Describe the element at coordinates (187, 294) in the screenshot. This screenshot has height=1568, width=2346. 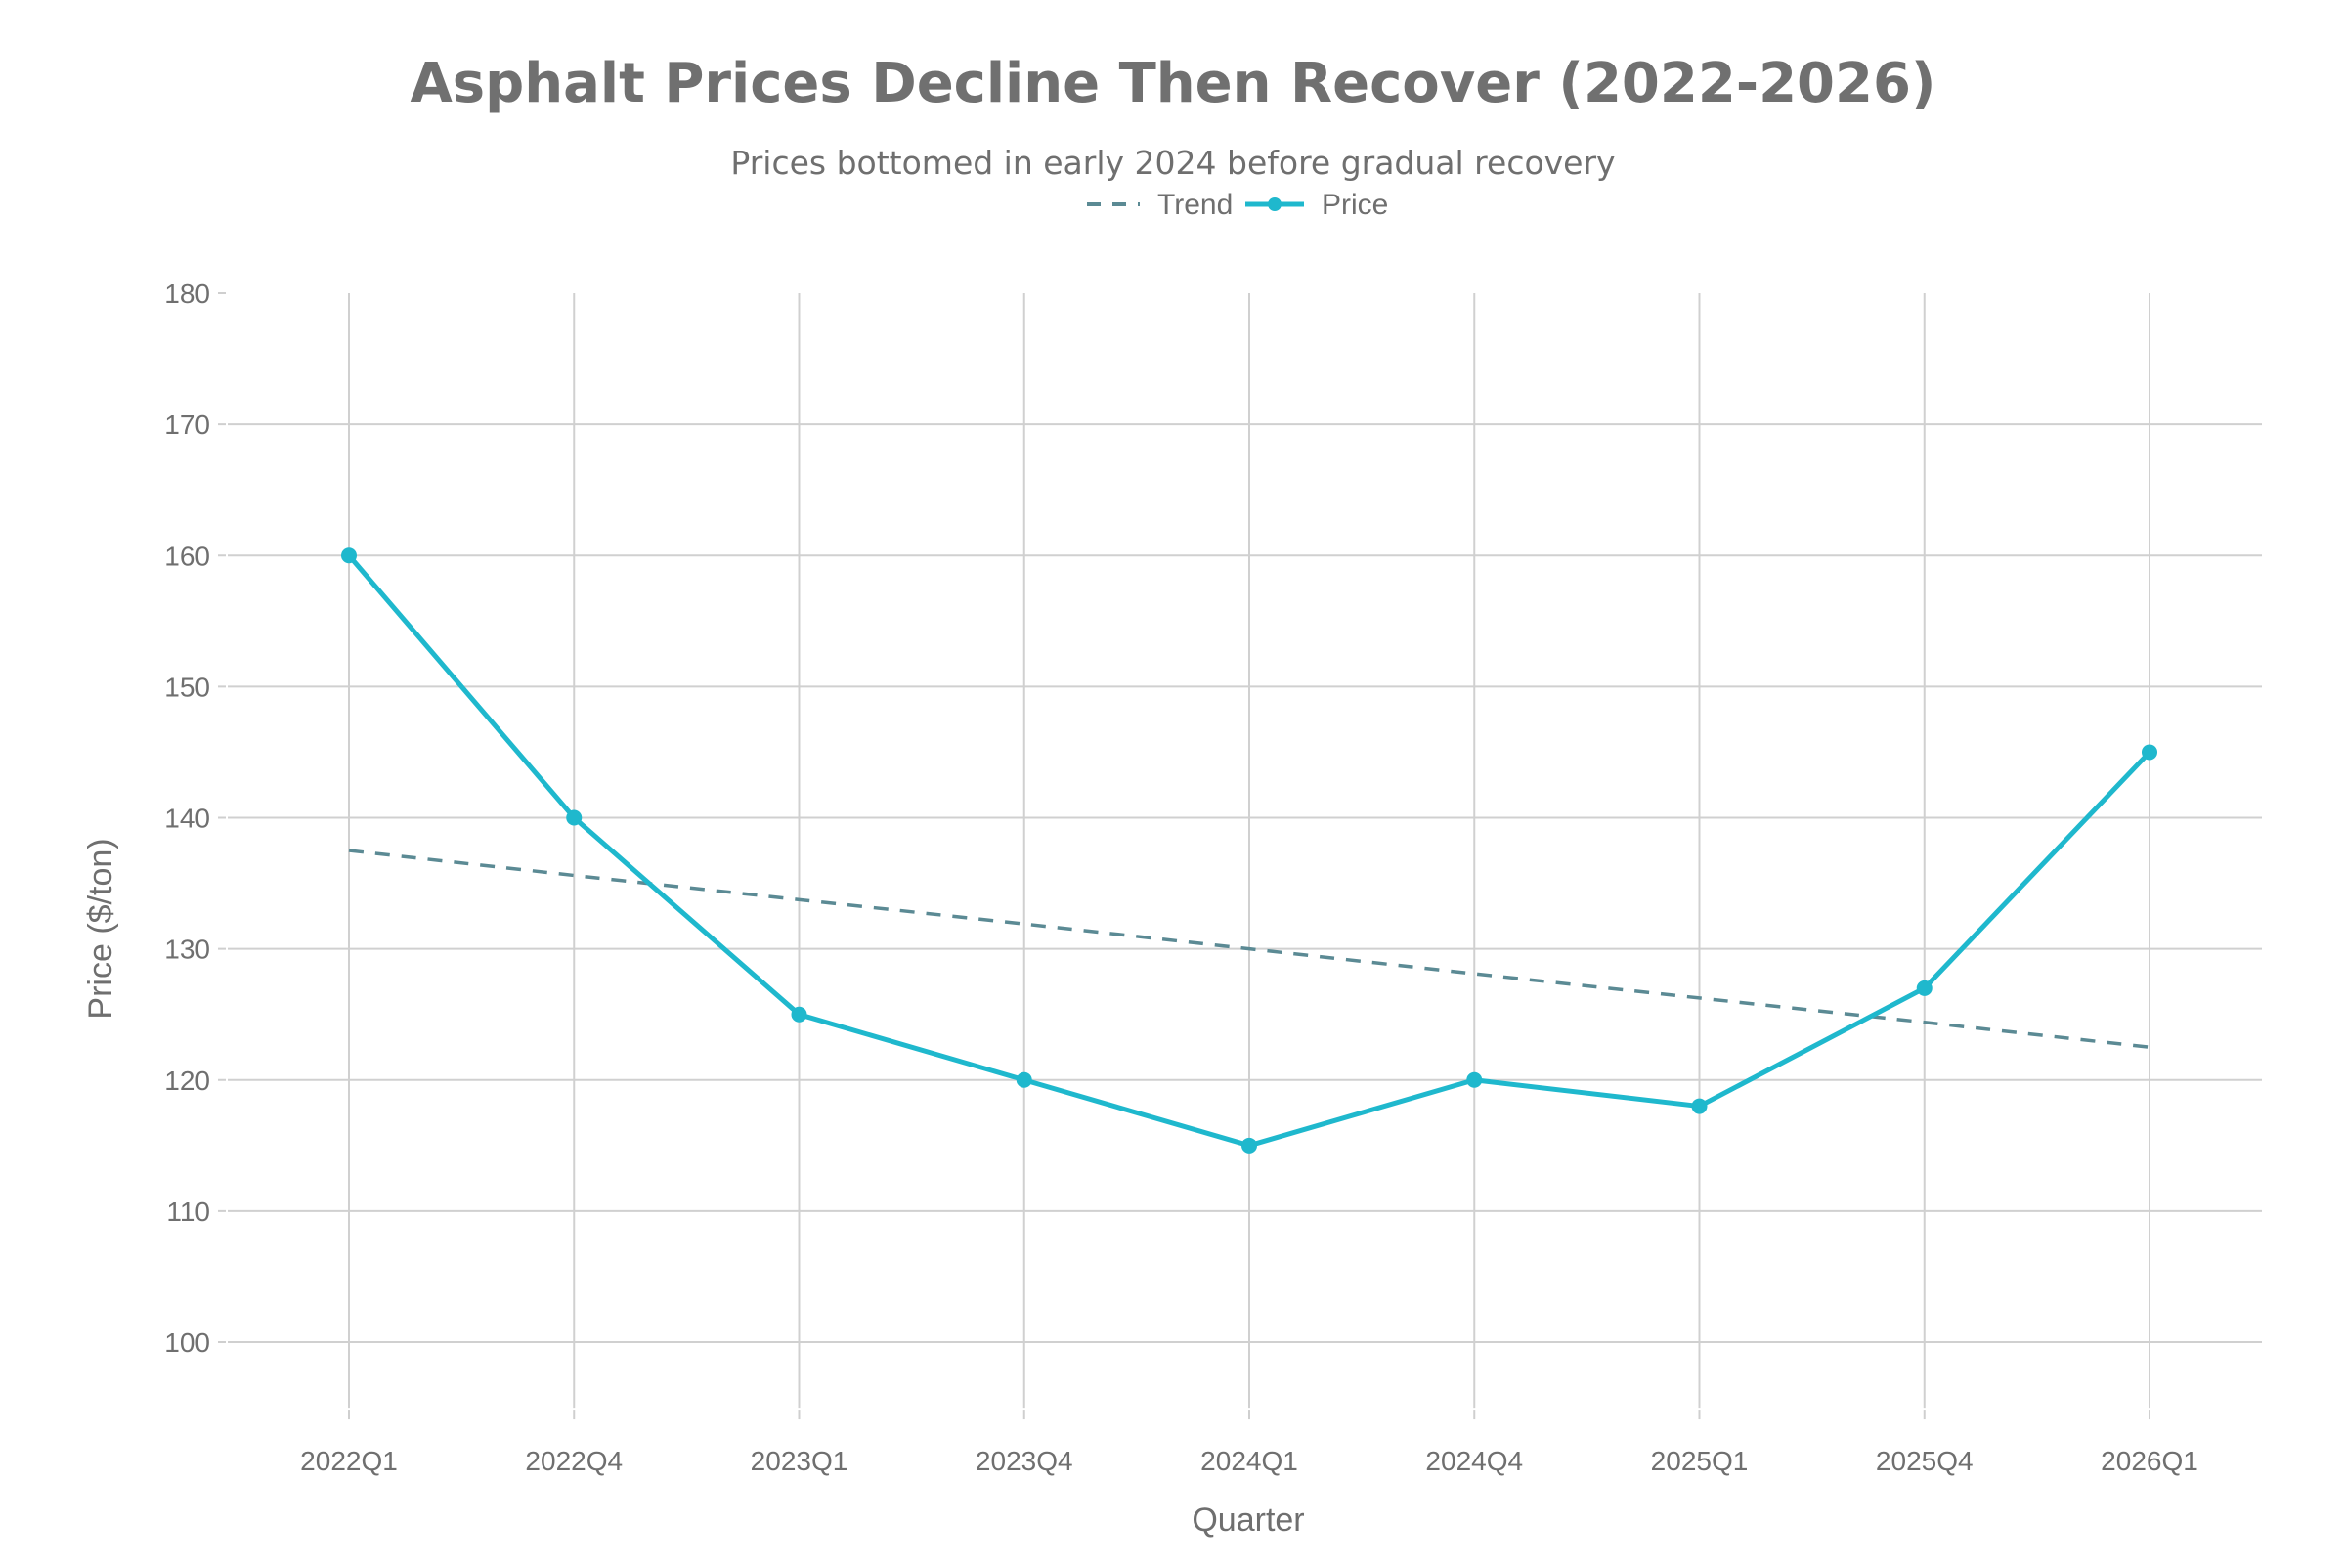
I see `y-tick-label: 180` at that location.